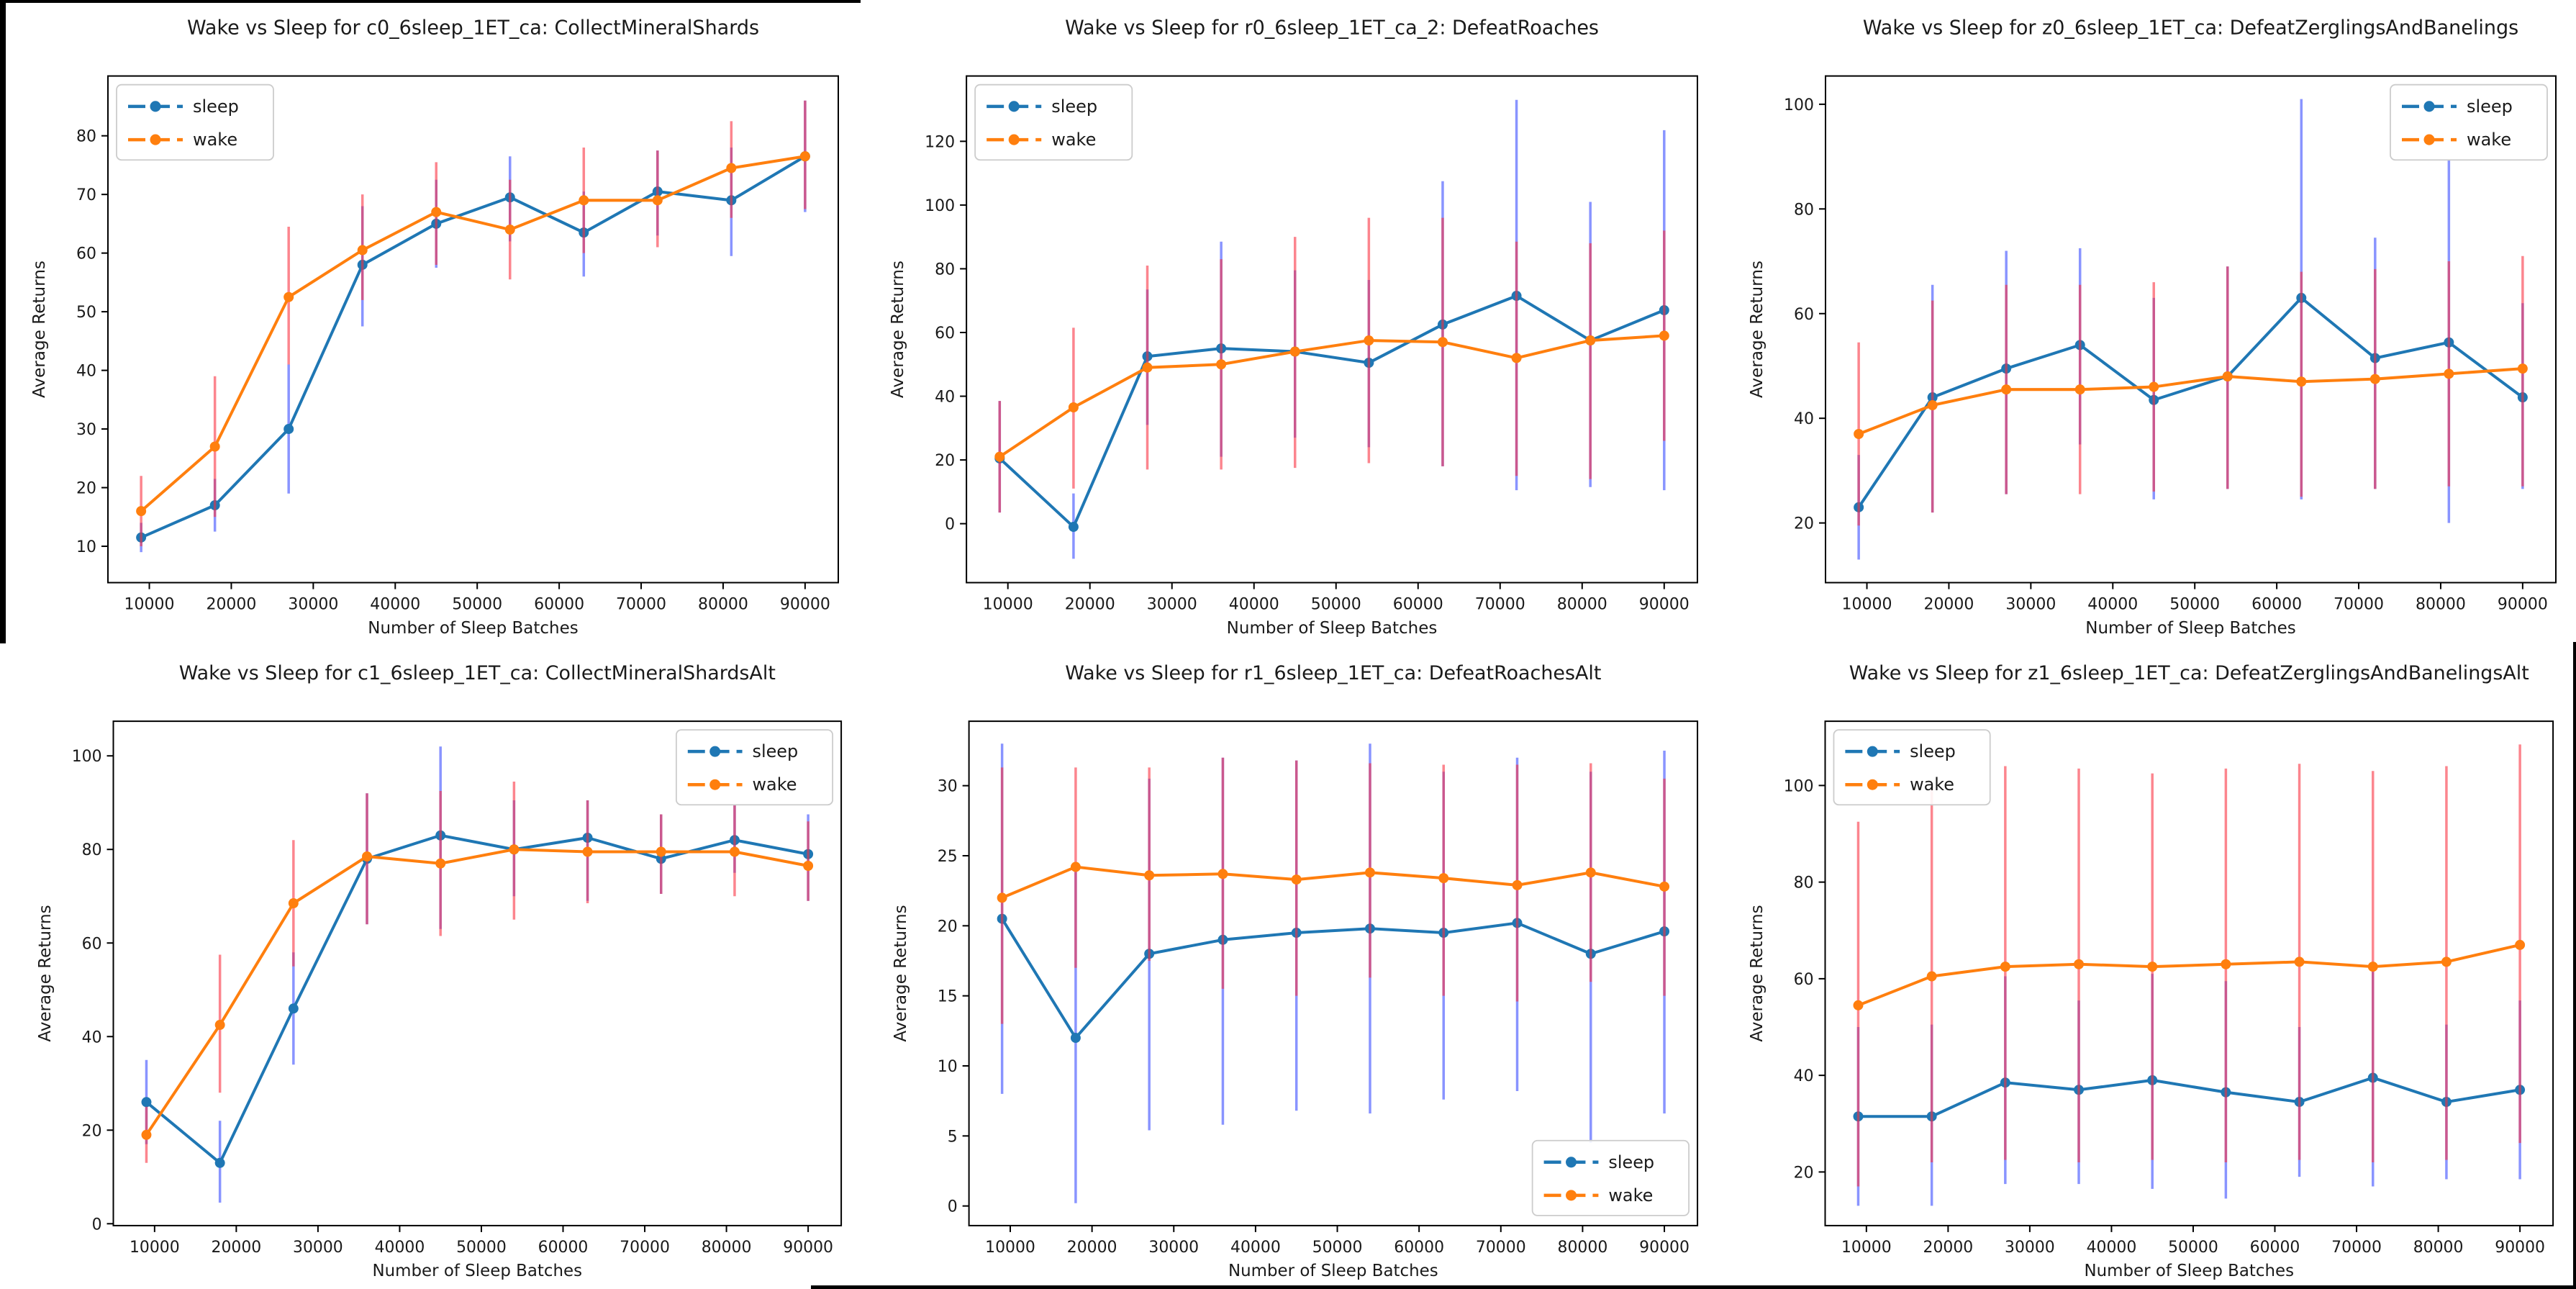  What do you see at coordinates (1804, 980) in the screenshot?
I see `y-tick-label: 60` at bounding box center [1804, 980].